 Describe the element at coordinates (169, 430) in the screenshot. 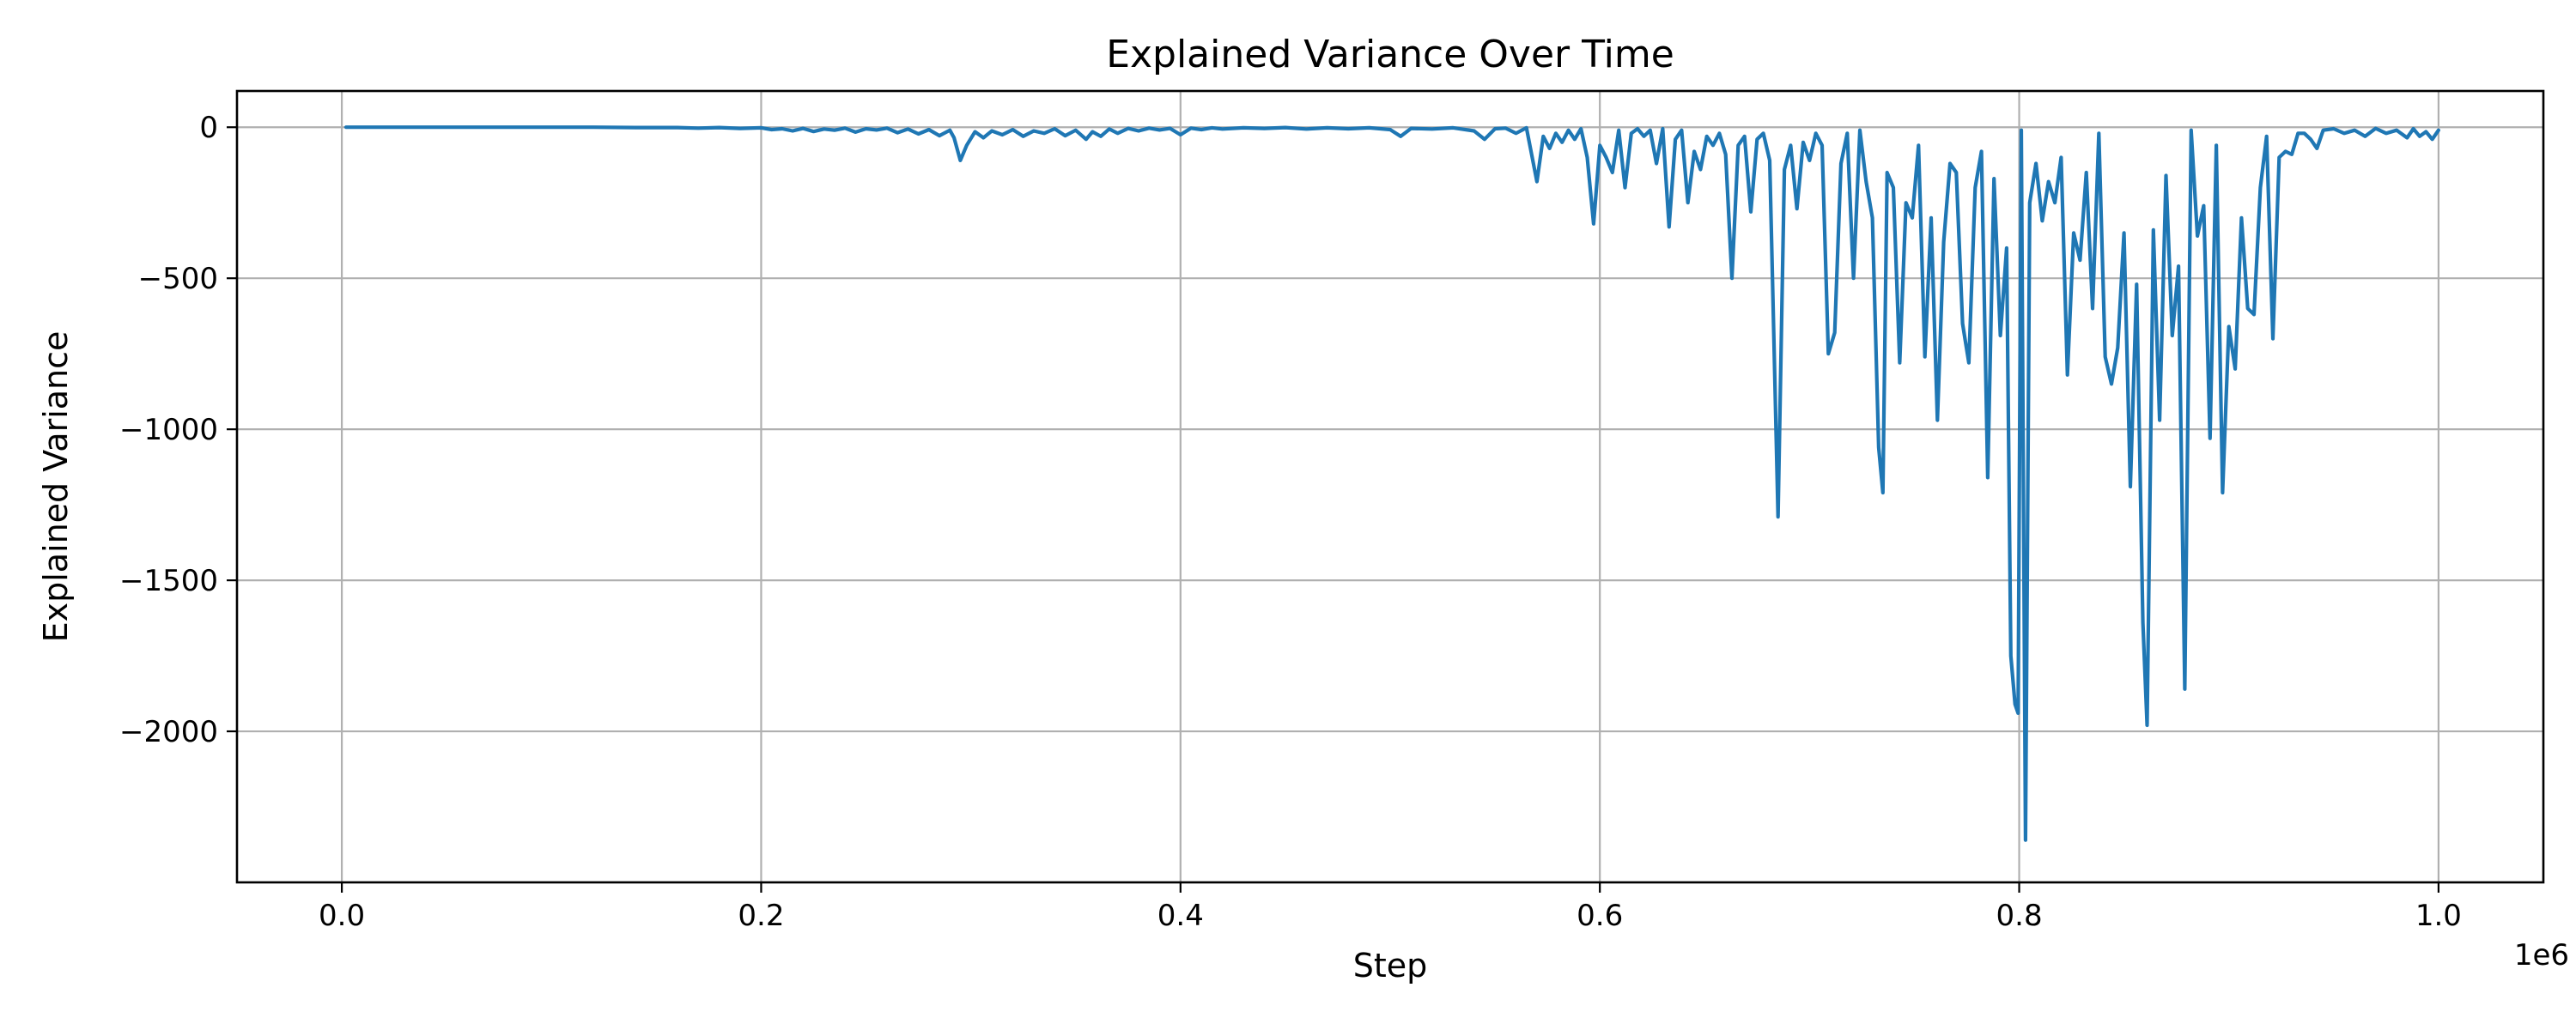

I see `y-tick-label: −1000` at that location.